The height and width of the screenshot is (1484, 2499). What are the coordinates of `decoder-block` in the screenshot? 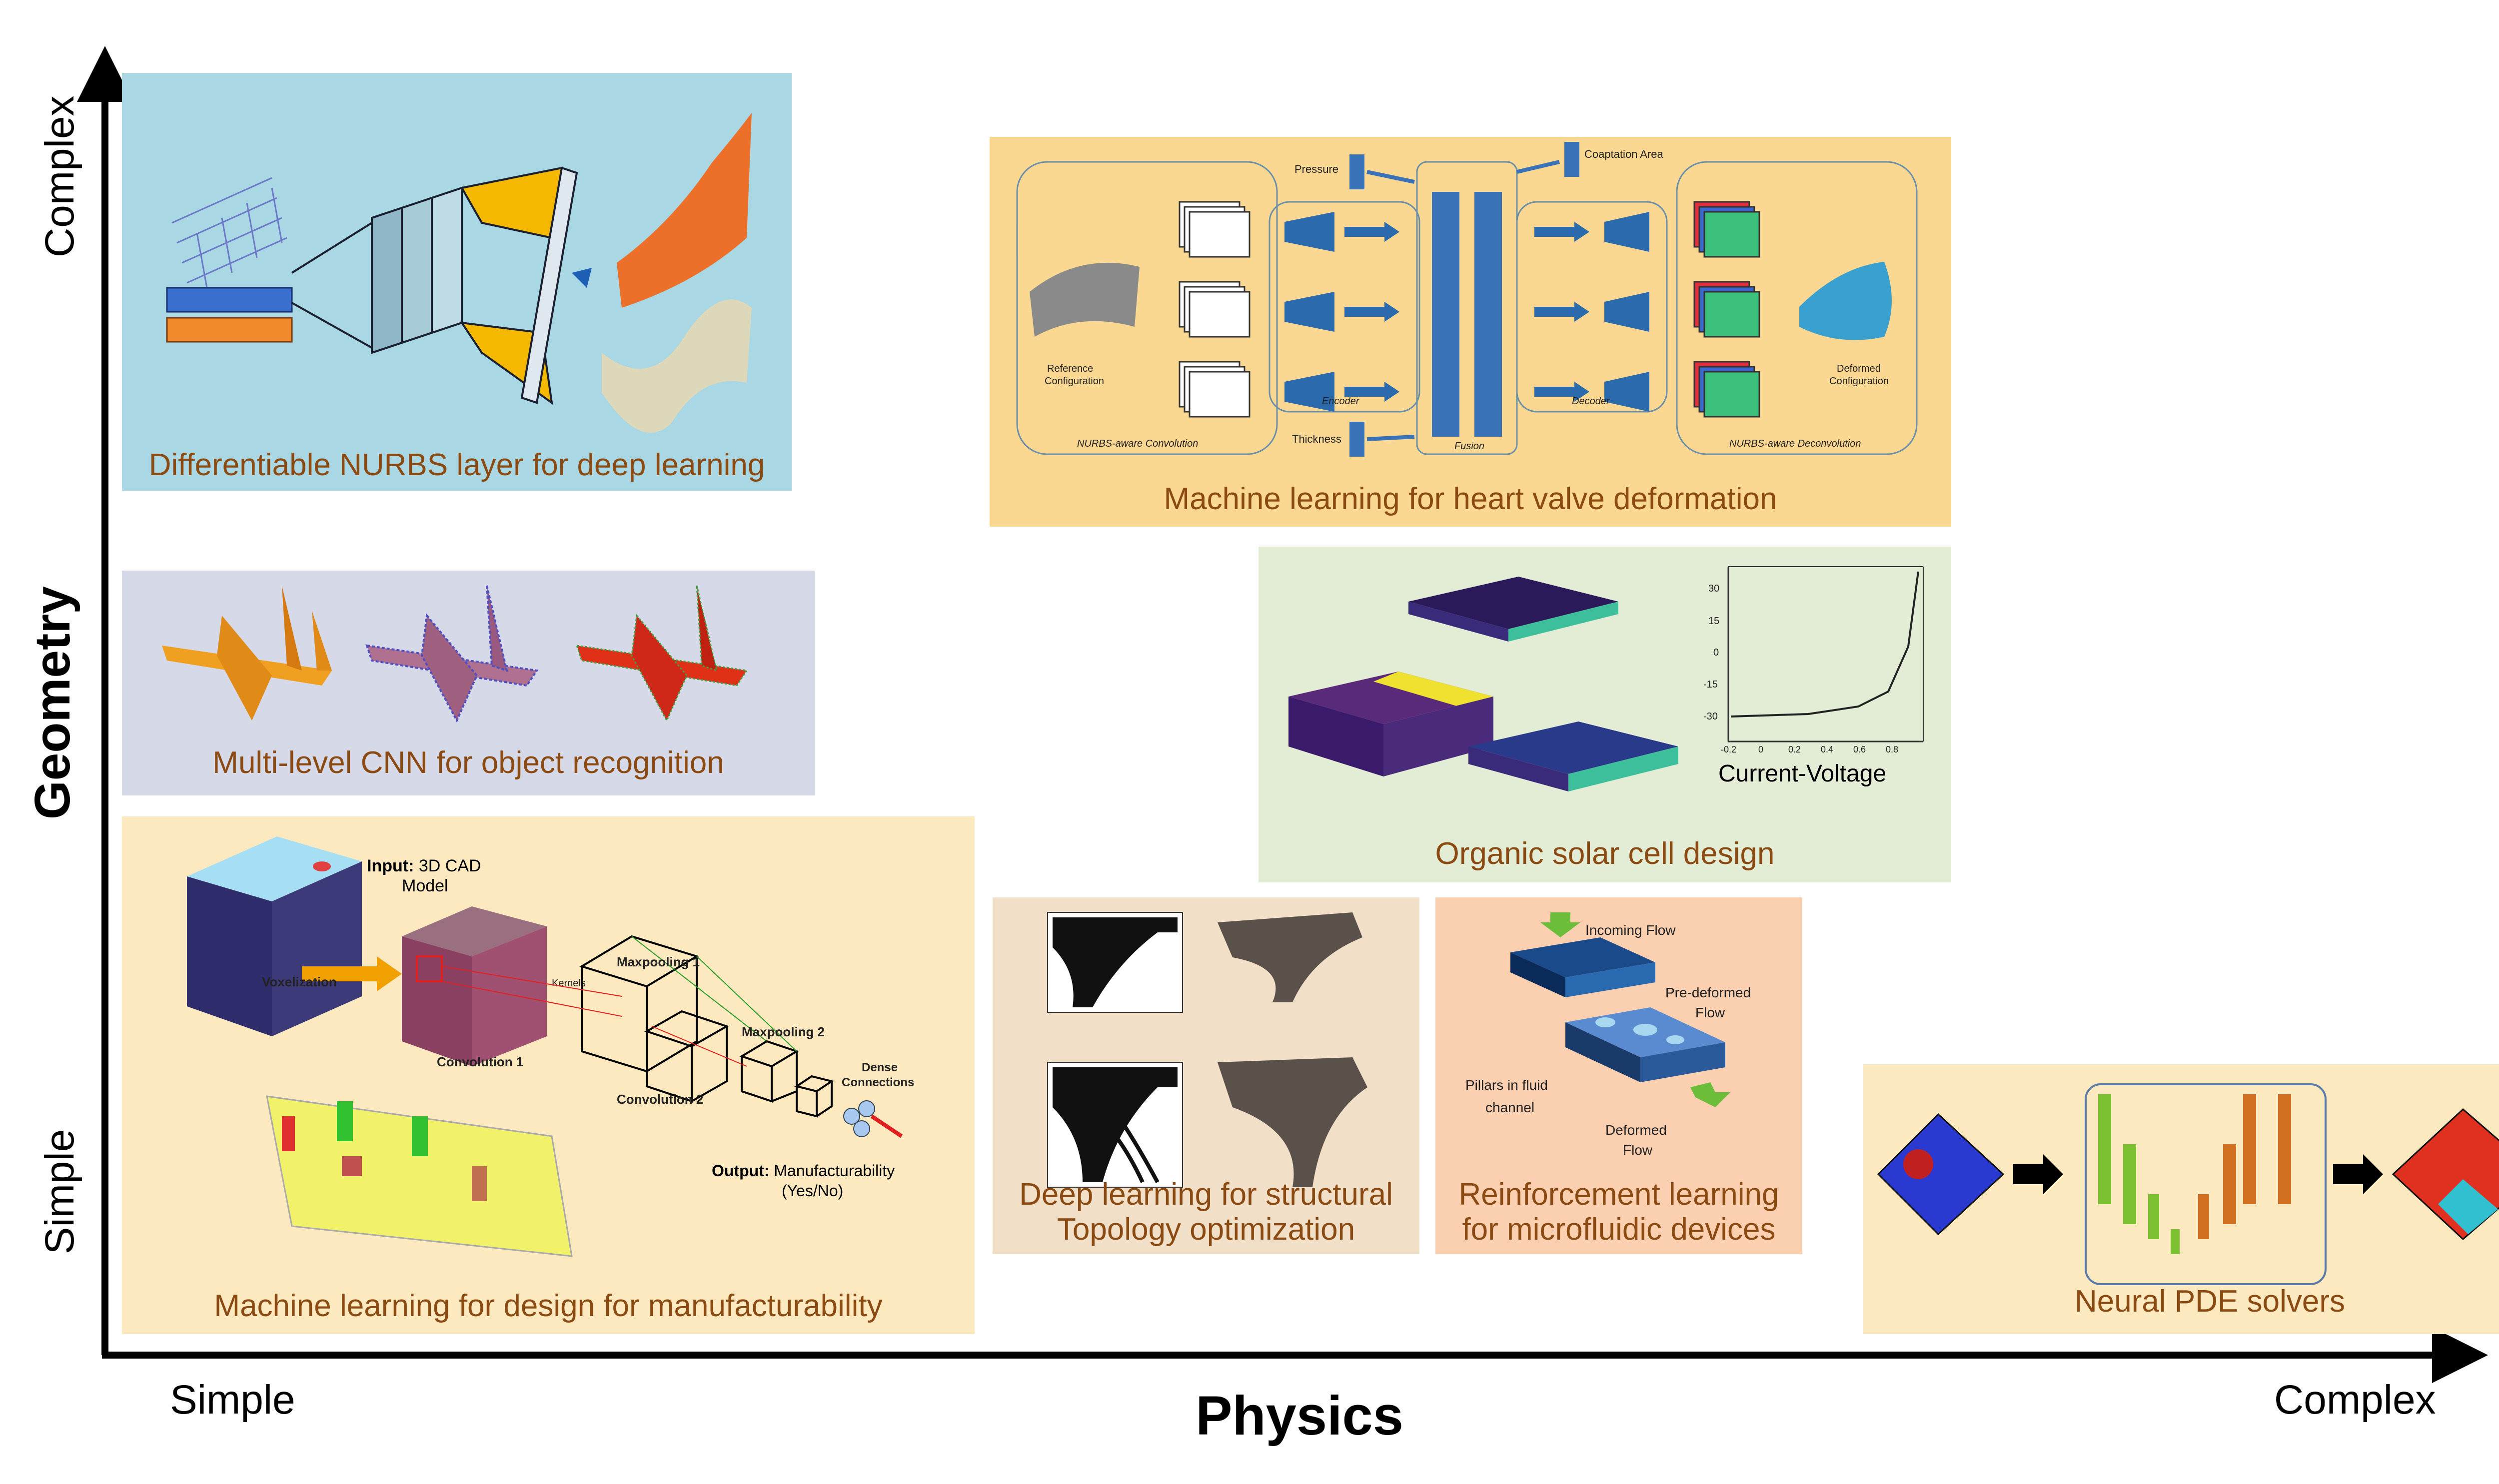 It's located at (1592, 307).